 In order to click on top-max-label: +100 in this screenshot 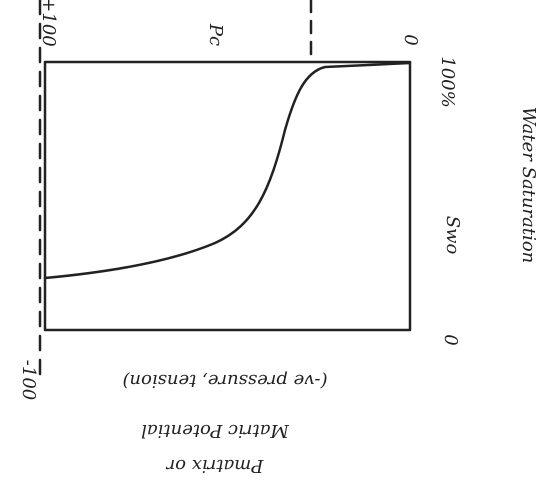, I will do `click(48, 23)`.